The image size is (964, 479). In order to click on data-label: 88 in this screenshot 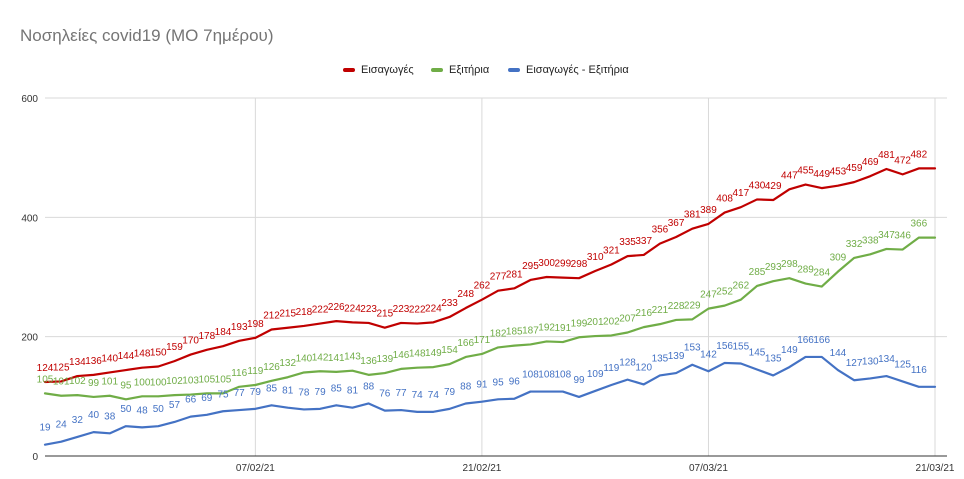, I will do `click(466, 386)`.